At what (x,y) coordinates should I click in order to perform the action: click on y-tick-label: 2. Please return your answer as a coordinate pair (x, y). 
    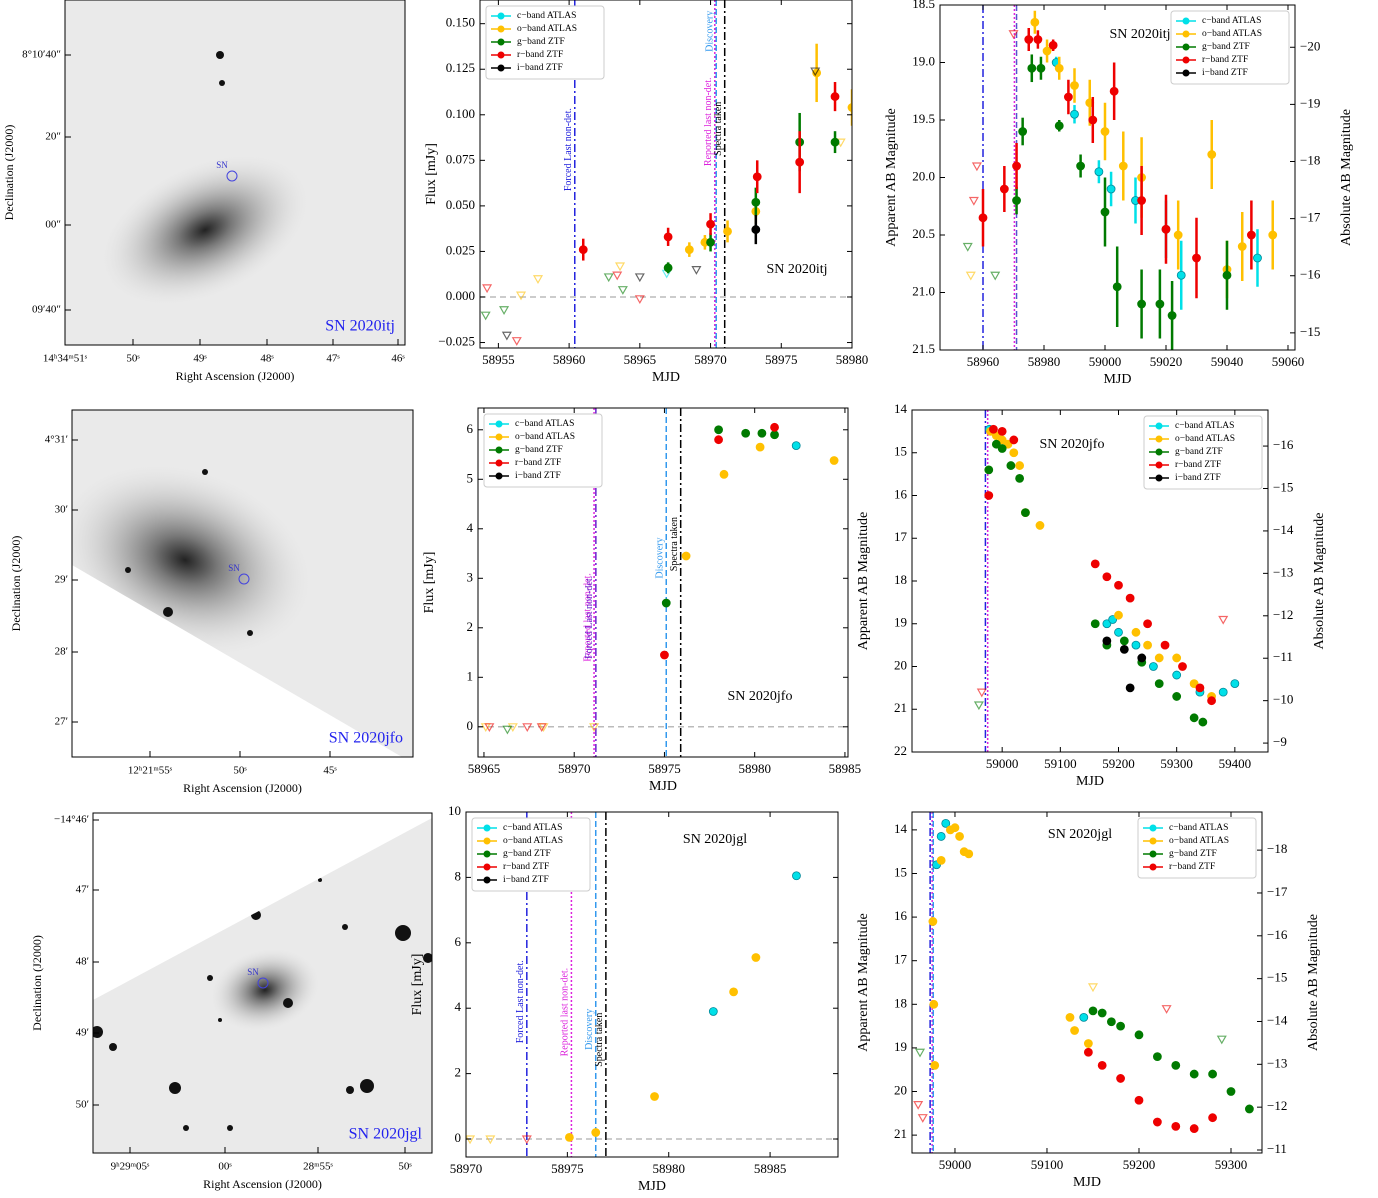
    Looking at the image, I should click on (470, 626).